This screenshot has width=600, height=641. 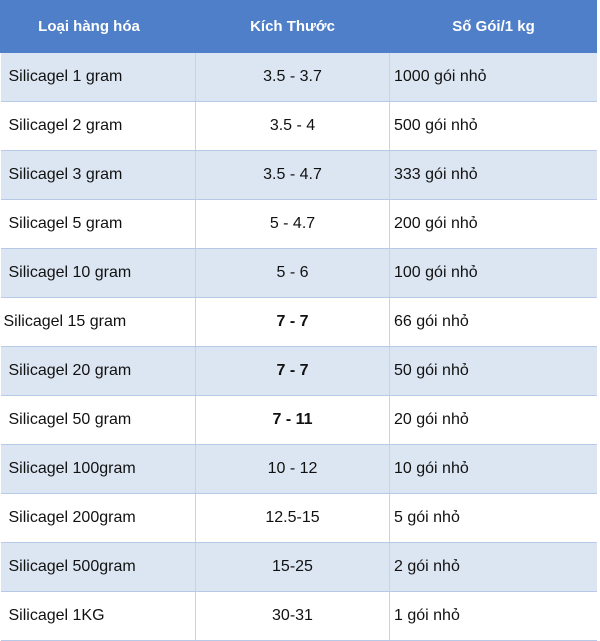 I want to click on packs-cell: 200 gói nhỏ, so click(x=493, y=224).